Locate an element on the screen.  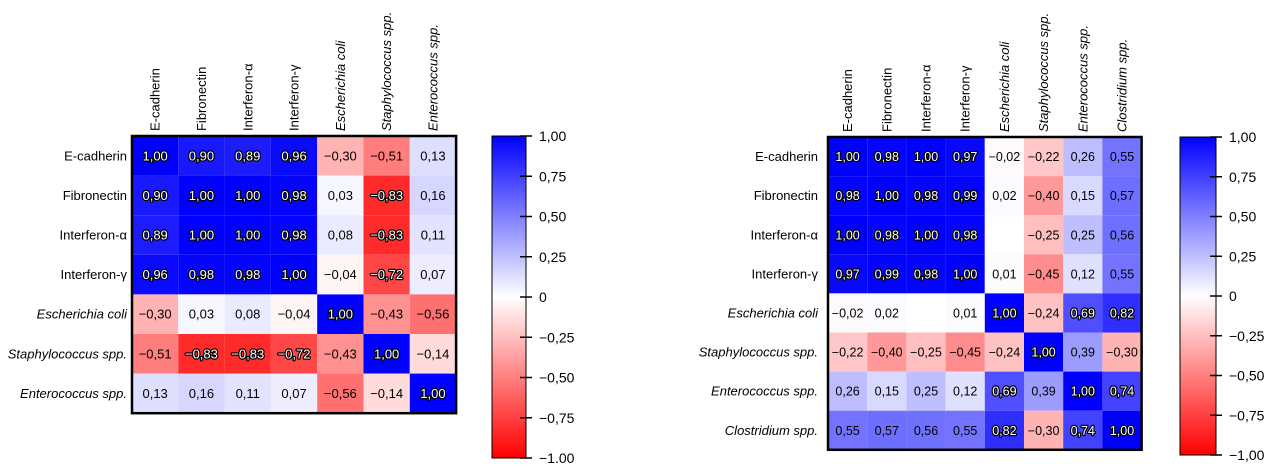
colorbar-tick-label: −1,00 is located at coordinates (1247, 455).